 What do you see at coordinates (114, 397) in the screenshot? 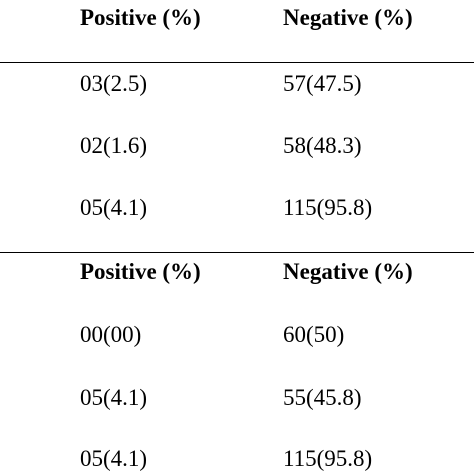
I see `table-row-5-positive: 05(4.1)` at bounding box center [114, 397].